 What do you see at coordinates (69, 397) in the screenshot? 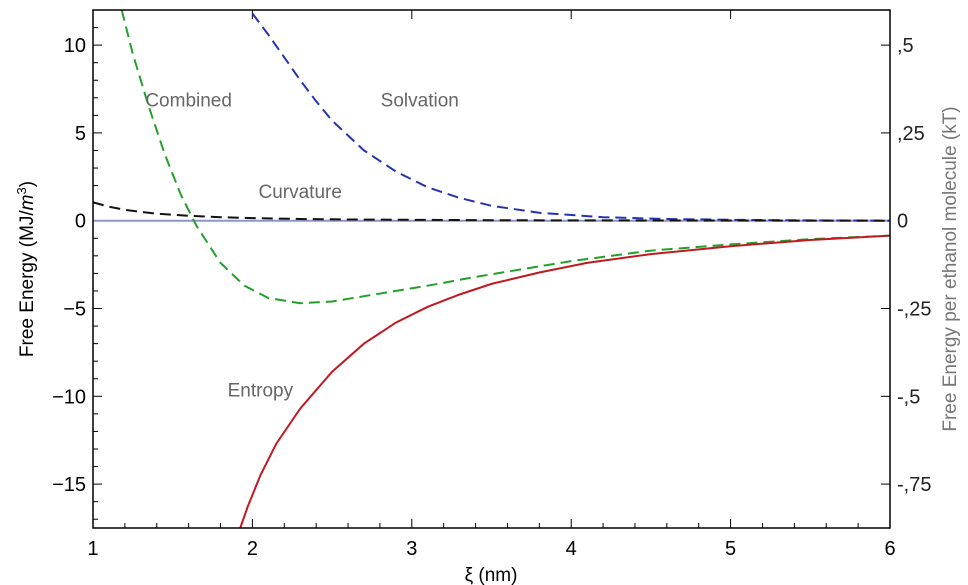
I see `y-tick-label: −10` at bounding box center [69, 397].